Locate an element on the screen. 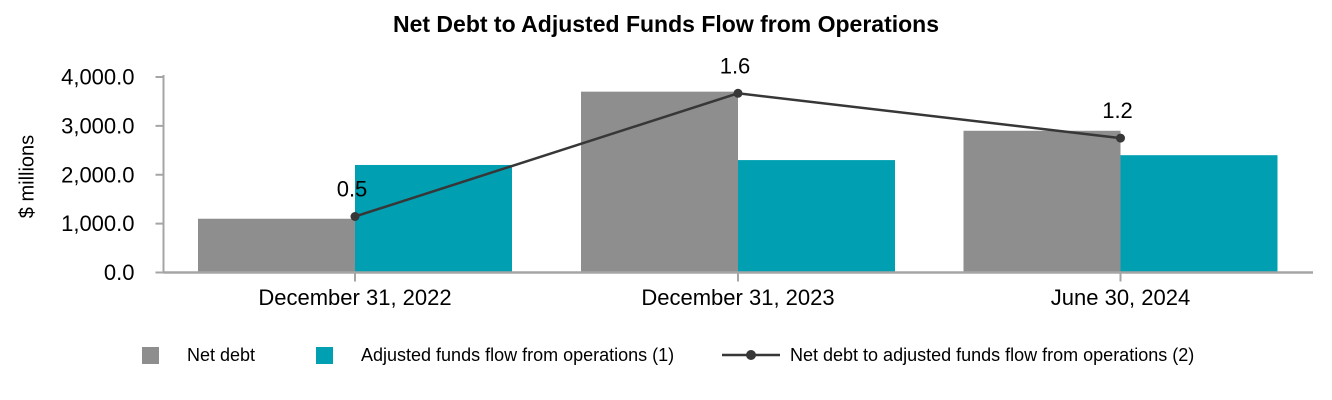 The height and width of the screenshot is (400, 1332). x-category-label-0: December 31, 2022 is located at coordinates (354, 297).